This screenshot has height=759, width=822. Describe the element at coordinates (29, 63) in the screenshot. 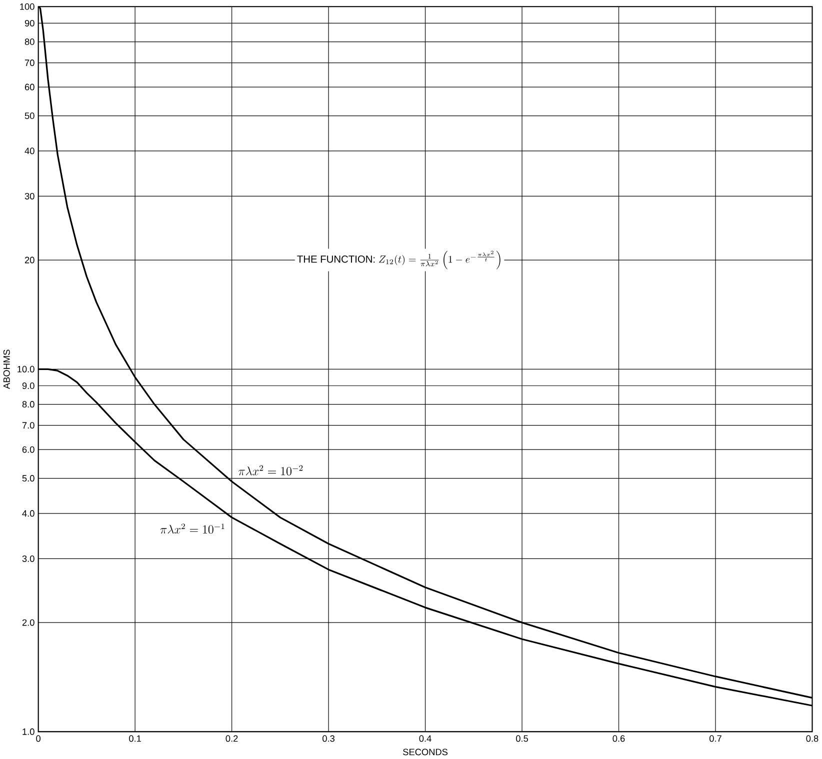

I see `y-tick-label: 70` at that location.